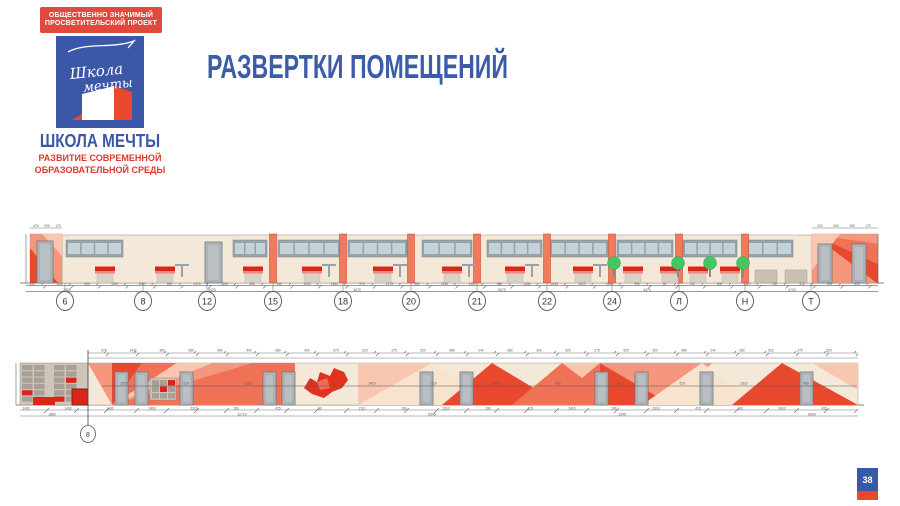 This screenshot has width=900, height=506. Describe the element at coordinates (389, 284) in the screenshot. I see `dim-value: 2175` at that location.